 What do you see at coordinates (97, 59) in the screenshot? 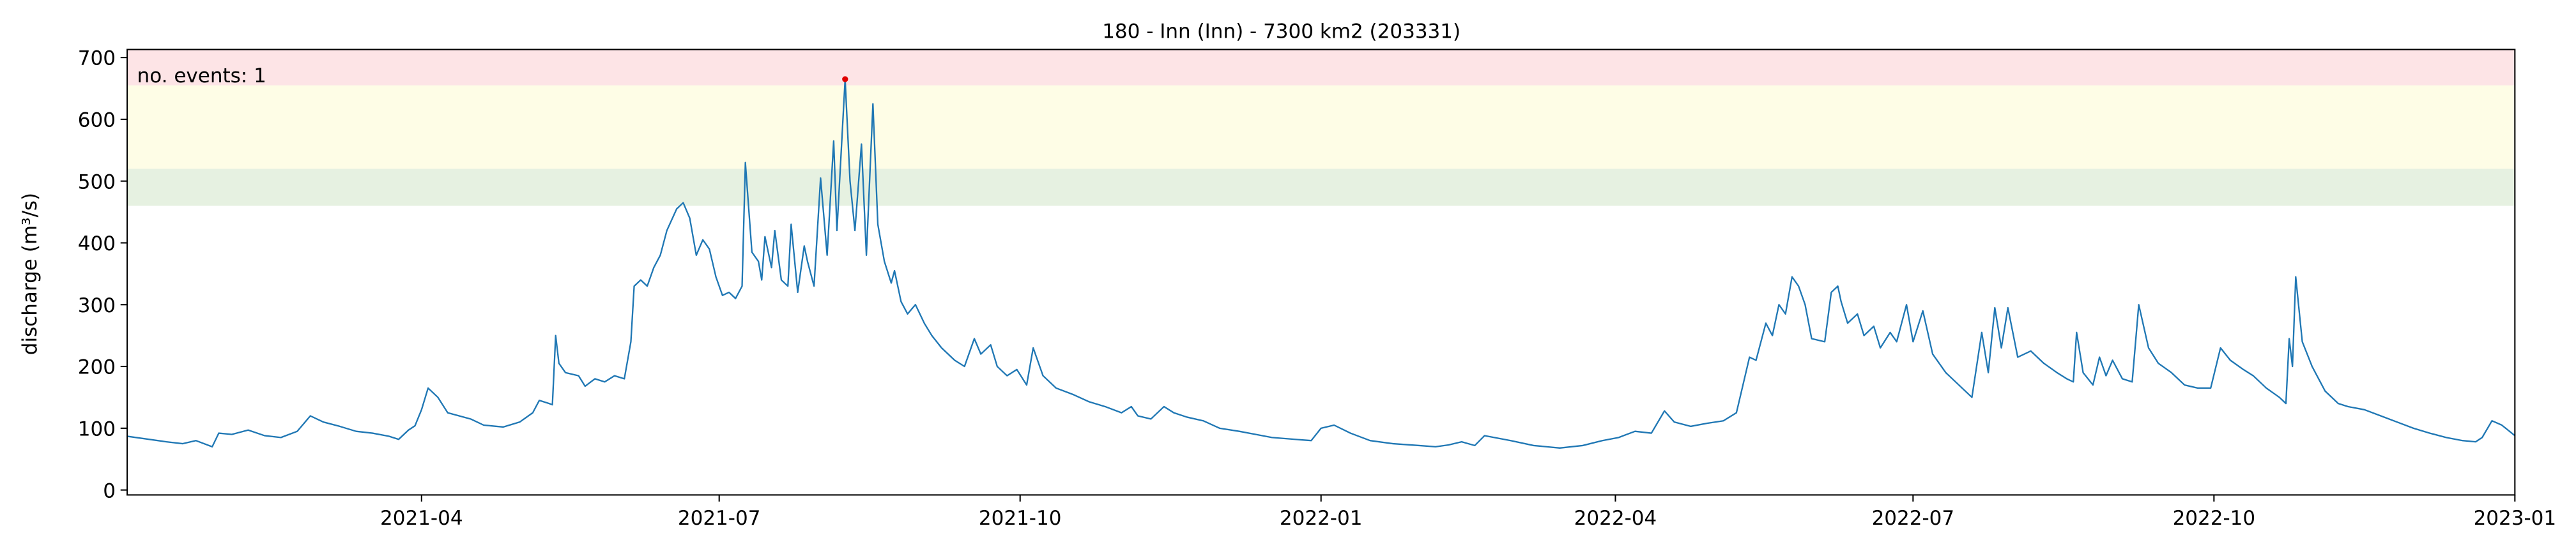
I see `y-tick-label: 700` at bounding box center [97, 59].